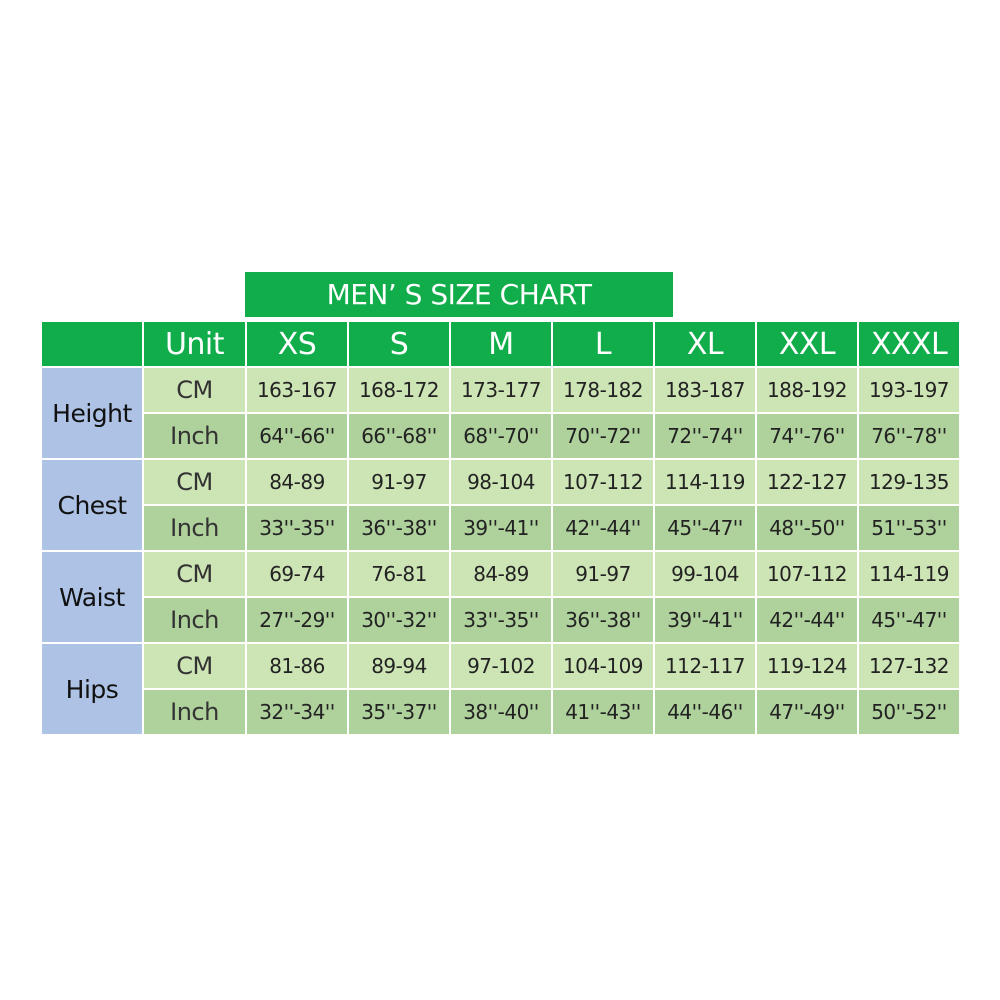 Image resolution: width=1000 pixels, height=1000 pixels. What do you see at coordinates (705, 344) in the screenshot?
I see `header-size-xl: XL` at bounding box center [705, 344].